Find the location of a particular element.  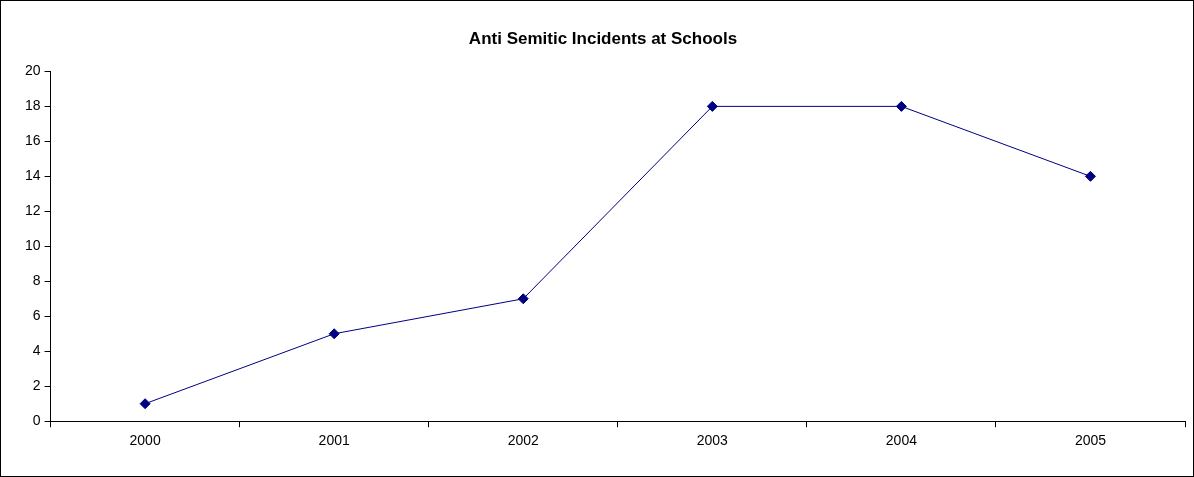

x-tick-label: 2003 is located at coordinates (712, 440).